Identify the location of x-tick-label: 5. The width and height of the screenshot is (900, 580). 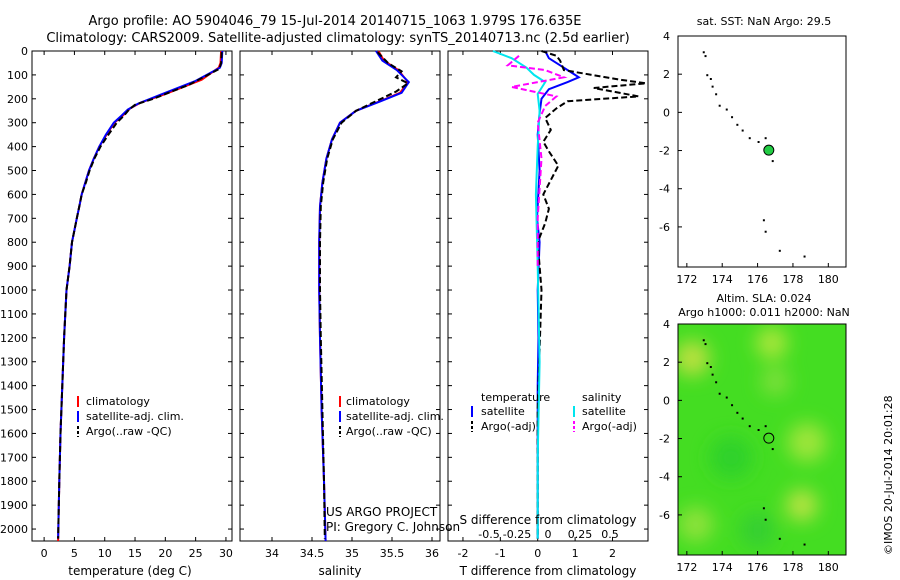
(74, 553).